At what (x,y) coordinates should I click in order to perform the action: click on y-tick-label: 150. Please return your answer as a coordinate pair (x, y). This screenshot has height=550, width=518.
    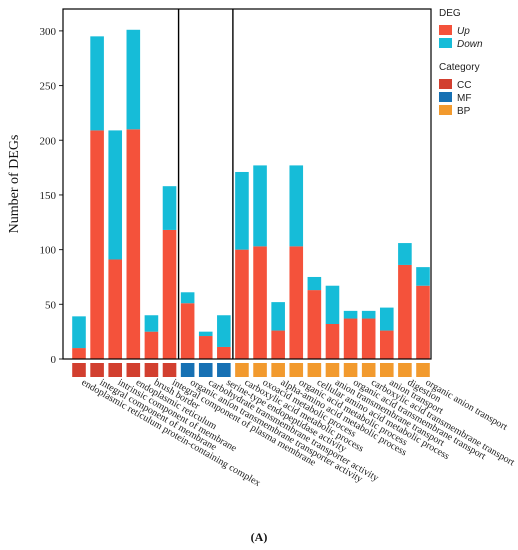
    Looking at the image, I should click on (48, 196).